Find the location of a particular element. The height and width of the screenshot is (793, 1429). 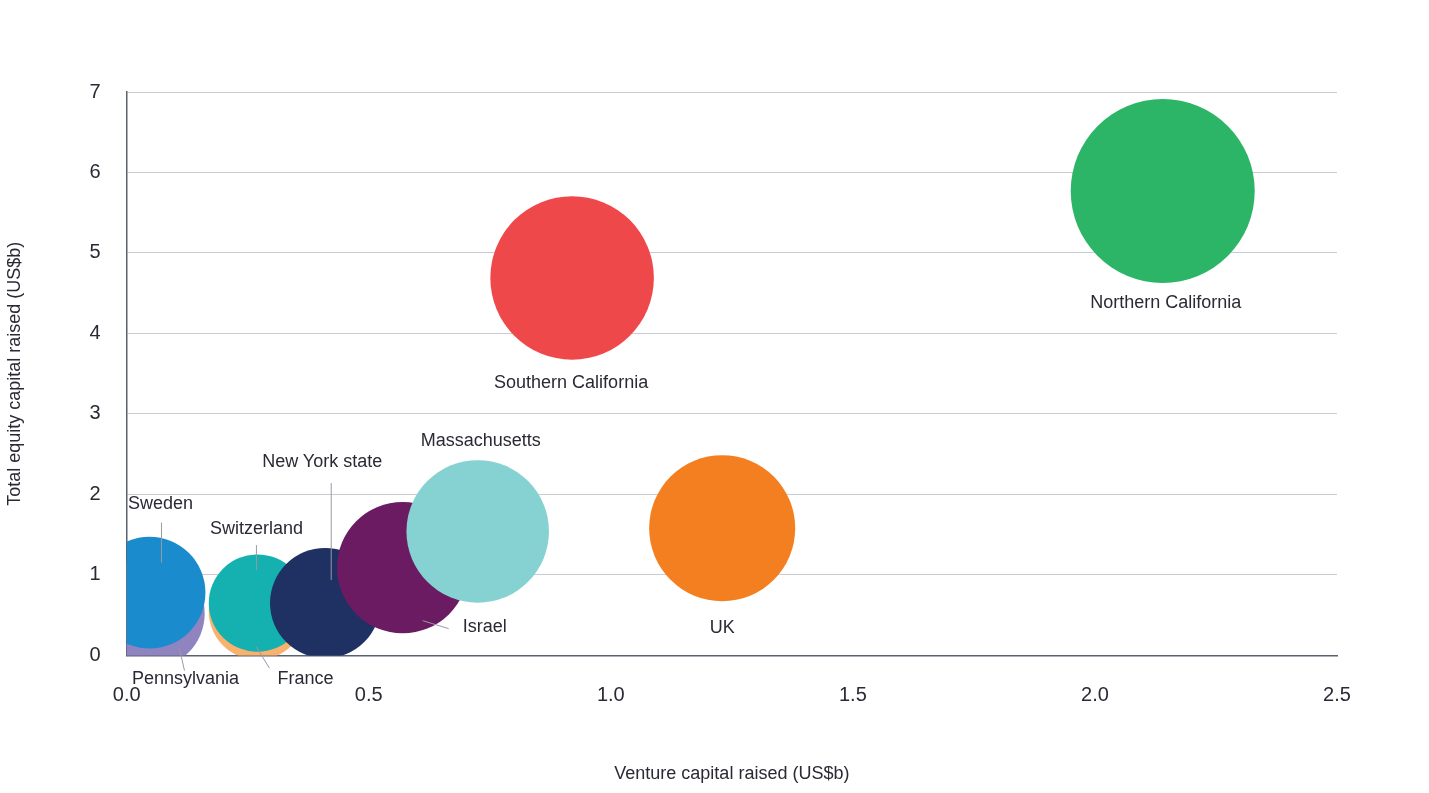

x-tick-label: 1.0 is located at coordinates (610, 693).